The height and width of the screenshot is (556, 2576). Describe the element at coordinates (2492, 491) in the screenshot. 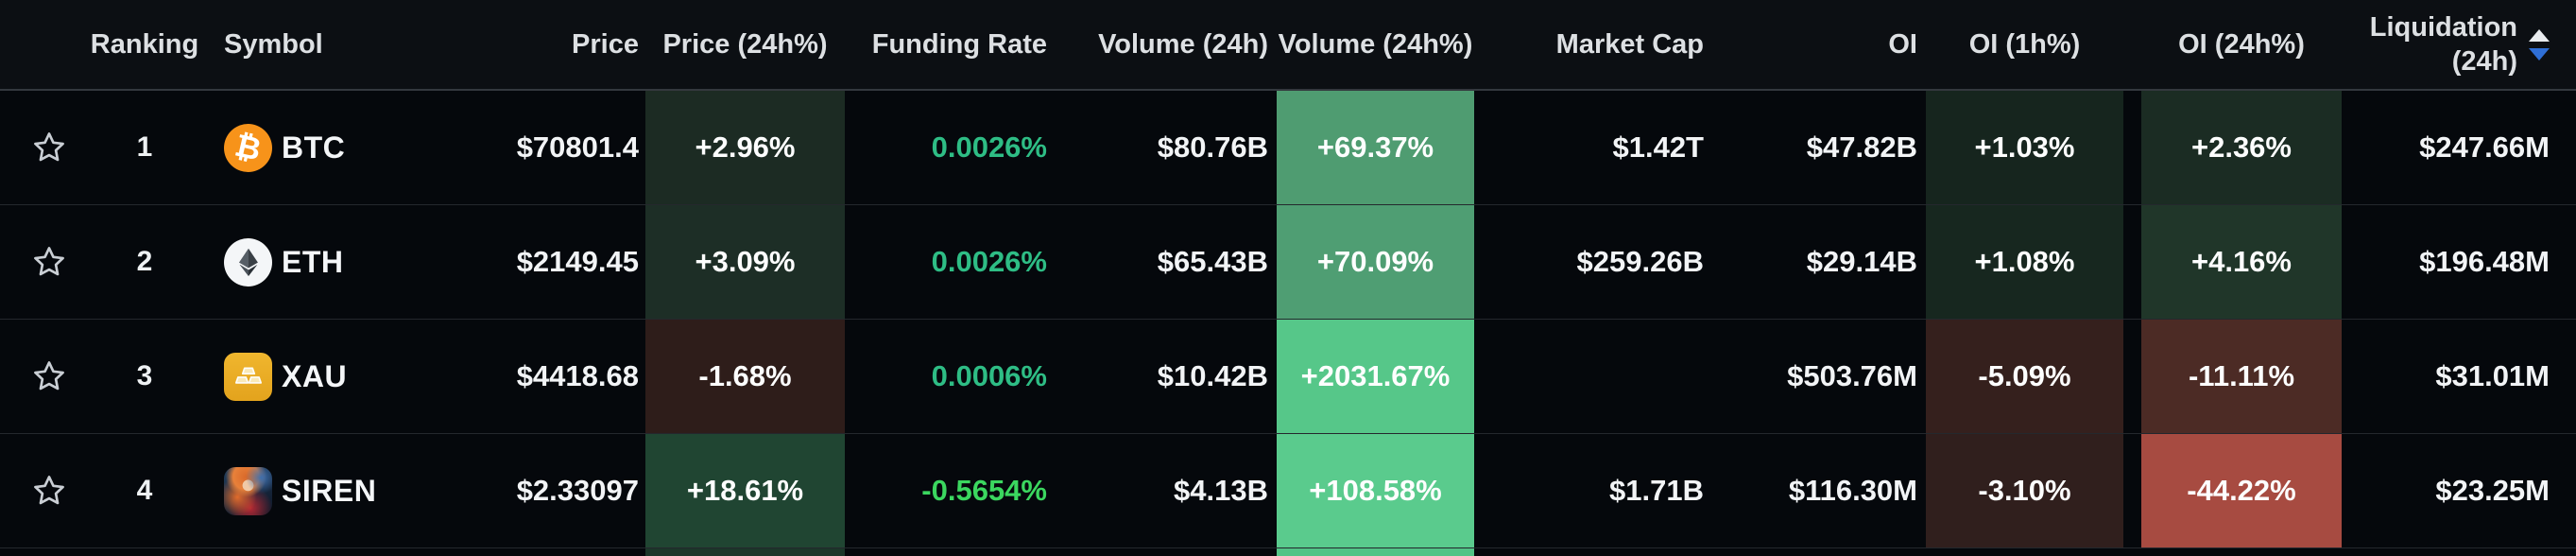

I see `liquidation-24h-value: $23.25M` at that location.